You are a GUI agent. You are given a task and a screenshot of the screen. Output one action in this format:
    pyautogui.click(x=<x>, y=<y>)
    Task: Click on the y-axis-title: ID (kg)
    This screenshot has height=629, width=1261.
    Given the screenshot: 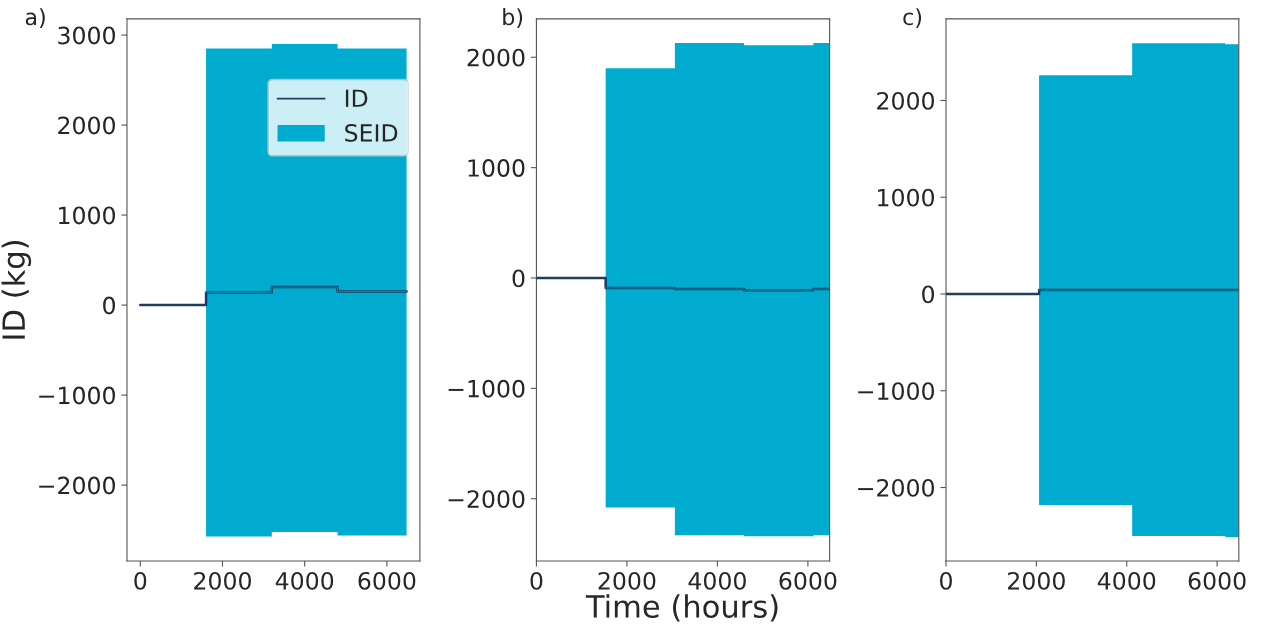 What is the action you would take?
    pyautogui.click(x=16, y=290)
    